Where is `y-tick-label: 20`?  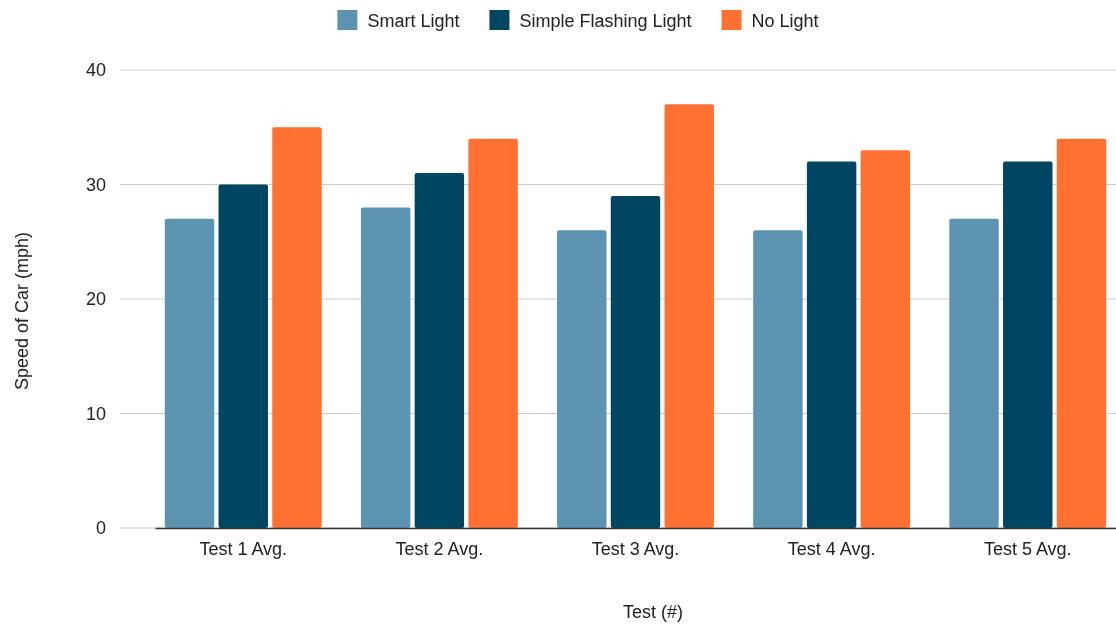
y-tick-label: 20 is located at coordinates (95, 299).